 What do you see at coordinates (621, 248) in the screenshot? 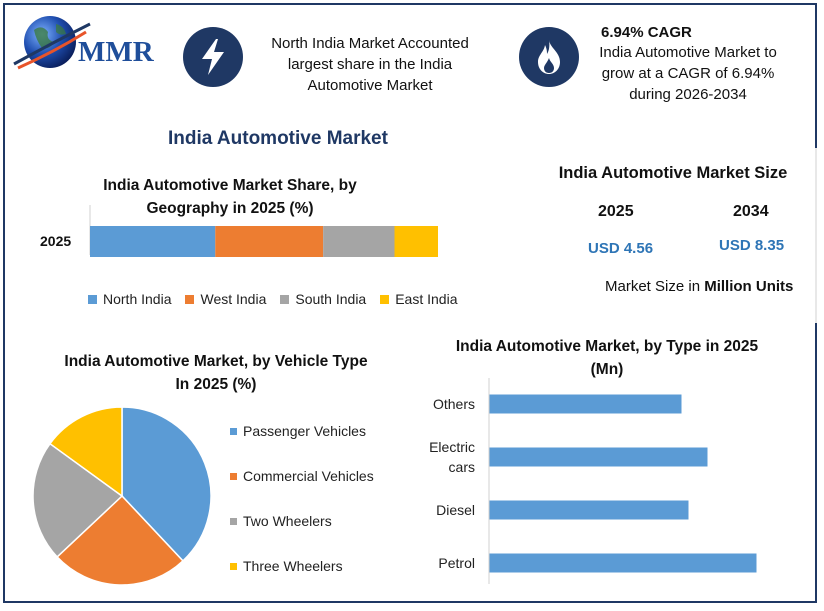
I see `size-value-2025: USD 4.56` at bounding box center [621, 248].